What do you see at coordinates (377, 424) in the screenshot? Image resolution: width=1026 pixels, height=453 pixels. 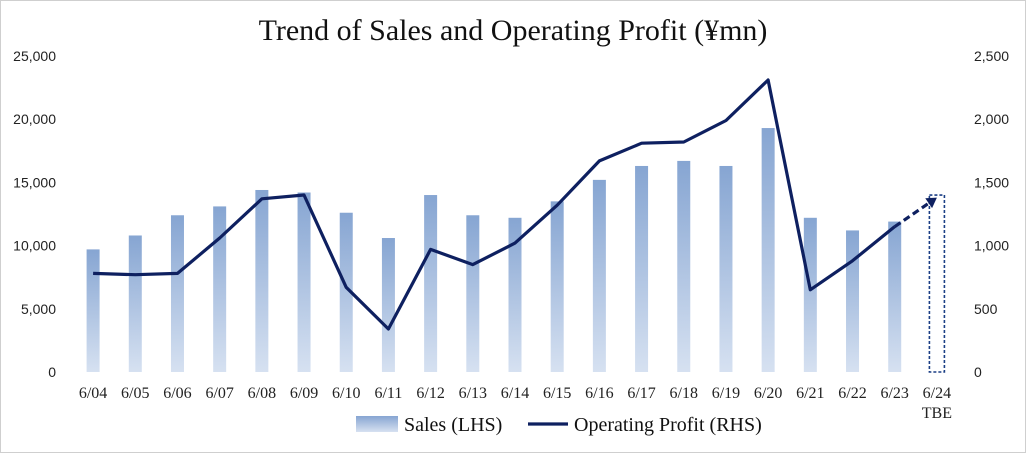 I see `legend-sales-swatch` at bounding box center [377, 424].